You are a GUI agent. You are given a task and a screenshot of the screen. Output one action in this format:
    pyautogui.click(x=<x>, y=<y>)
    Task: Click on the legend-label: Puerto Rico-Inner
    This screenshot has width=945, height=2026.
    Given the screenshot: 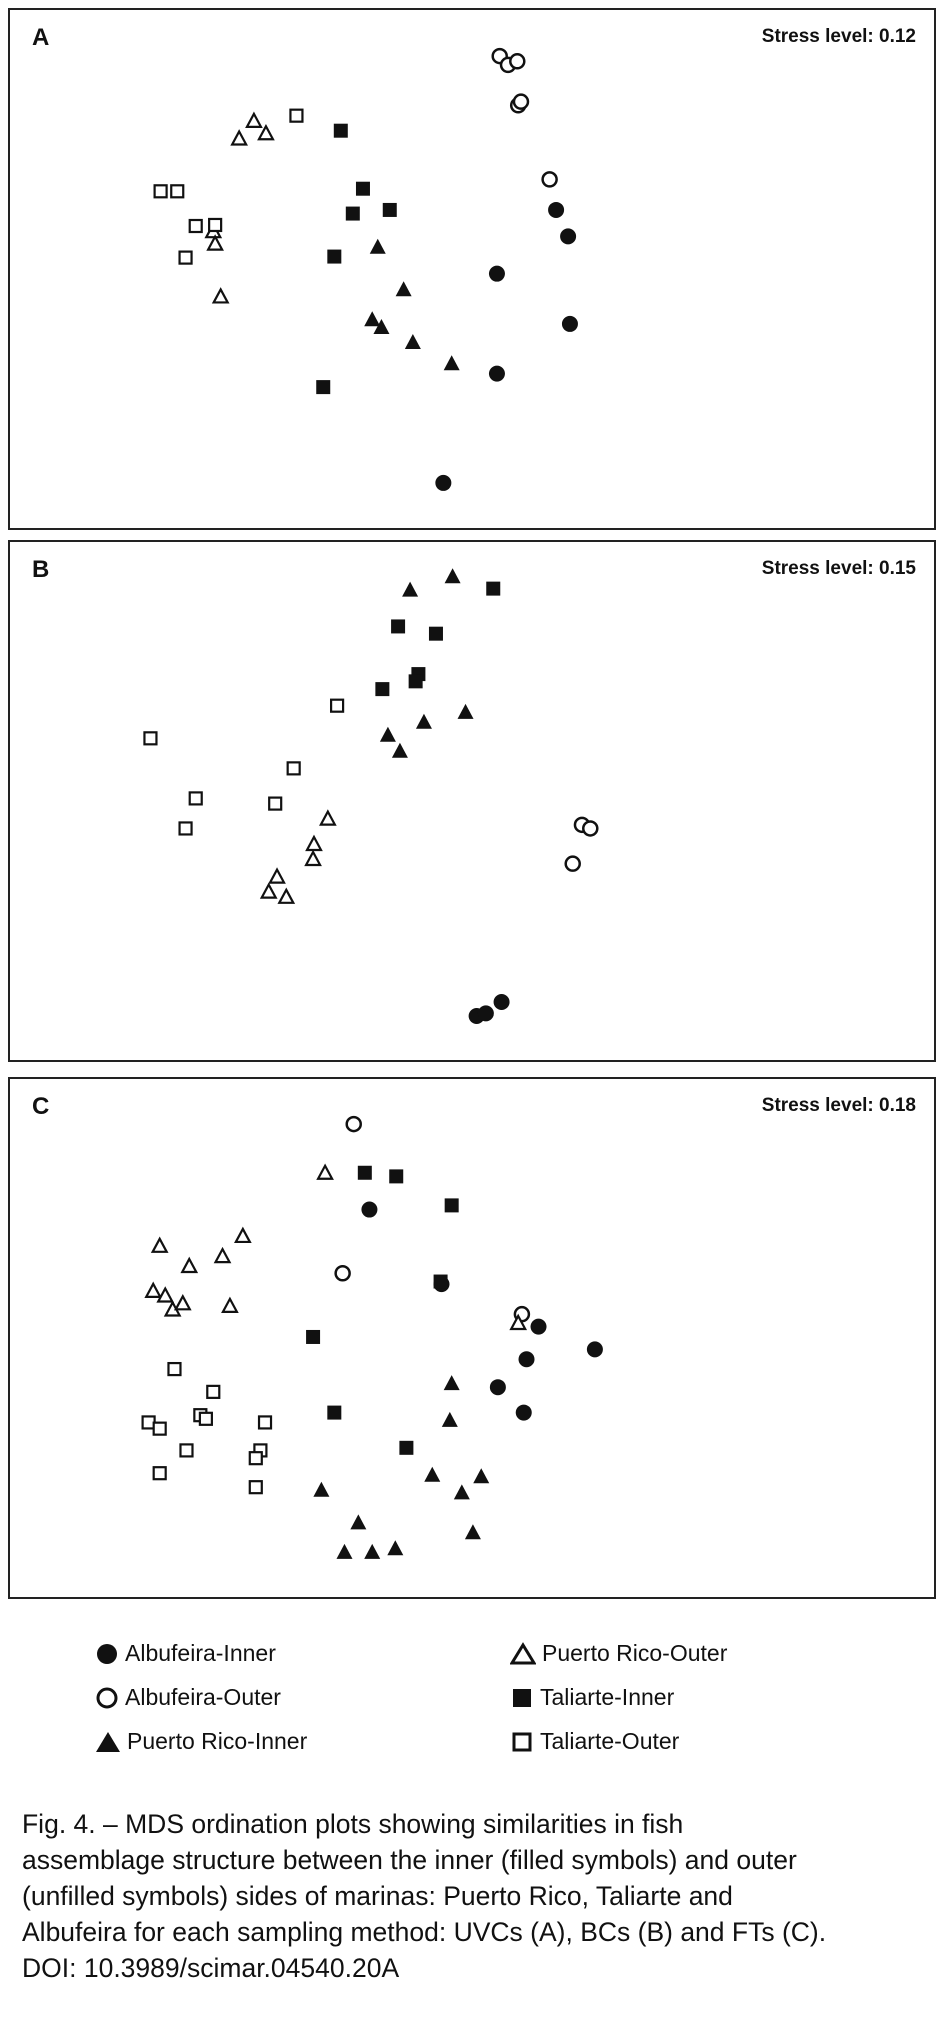 What is the action you would take?
    pyautogui.click(x=217, y=1741)
    